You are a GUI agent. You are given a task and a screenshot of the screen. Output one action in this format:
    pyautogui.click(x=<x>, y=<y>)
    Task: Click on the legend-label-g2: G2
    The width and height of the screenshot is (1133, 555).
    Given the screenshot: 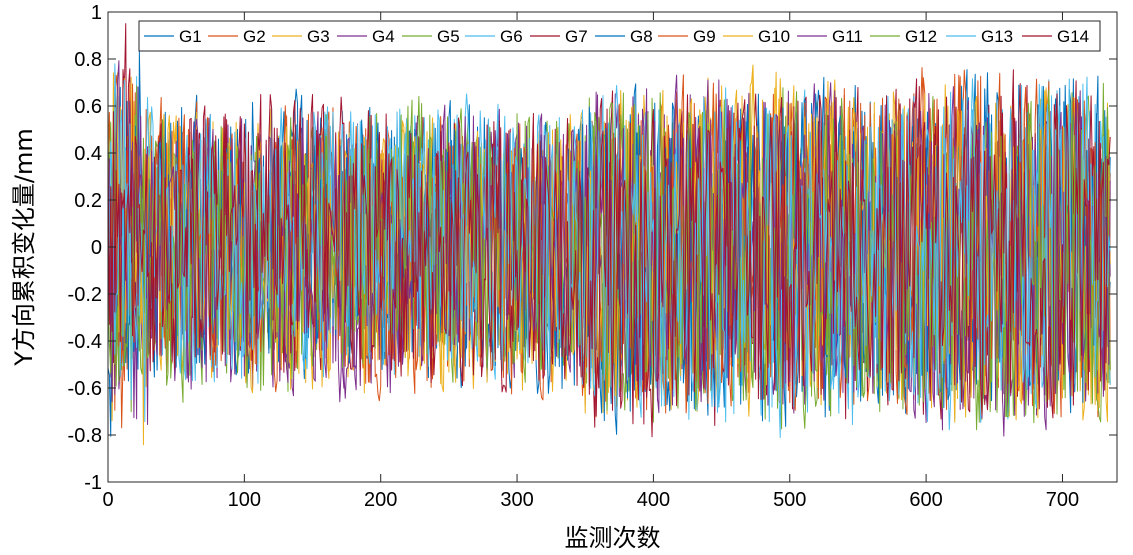 What is the action you would take?
    pyautogui.click(x=254, y=36)
    